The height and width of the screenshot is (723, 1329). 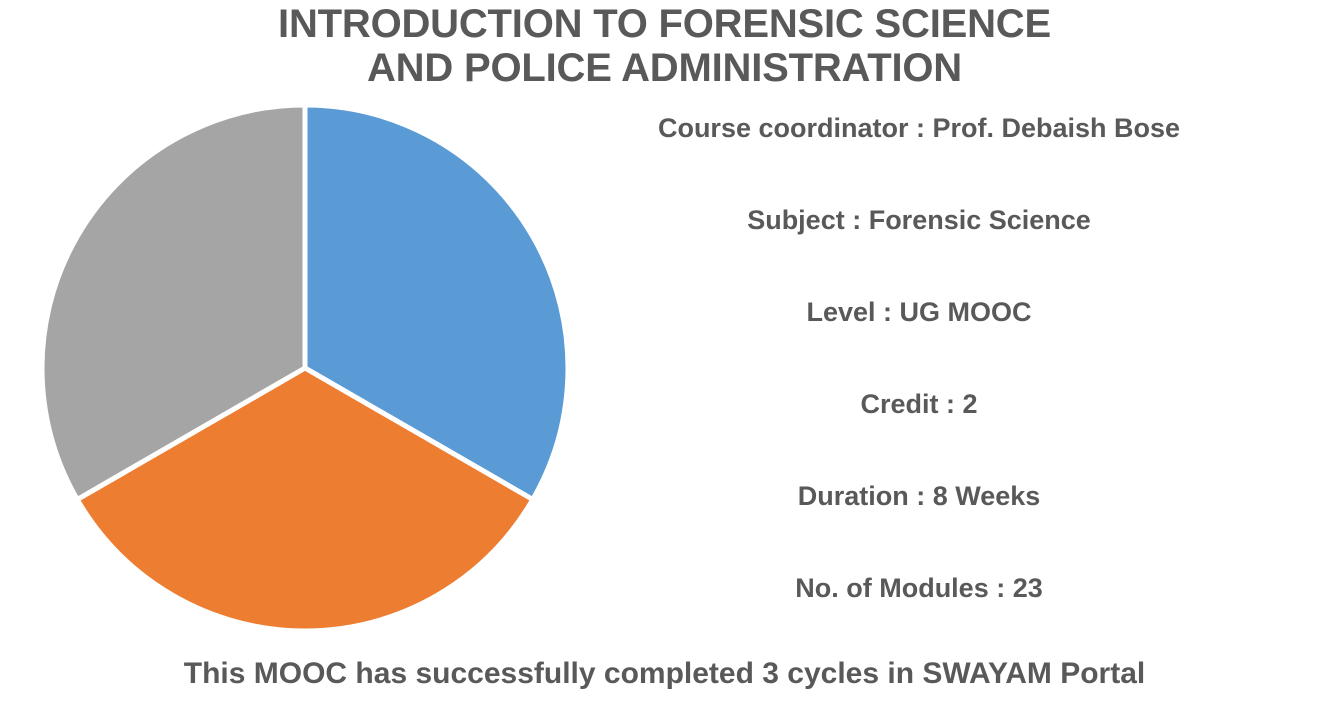 What do you see at coordinates (919, 588) in the screenshot?
I see `info-line-modules: No. of Modules : 23` at bounding box center [919, 588].